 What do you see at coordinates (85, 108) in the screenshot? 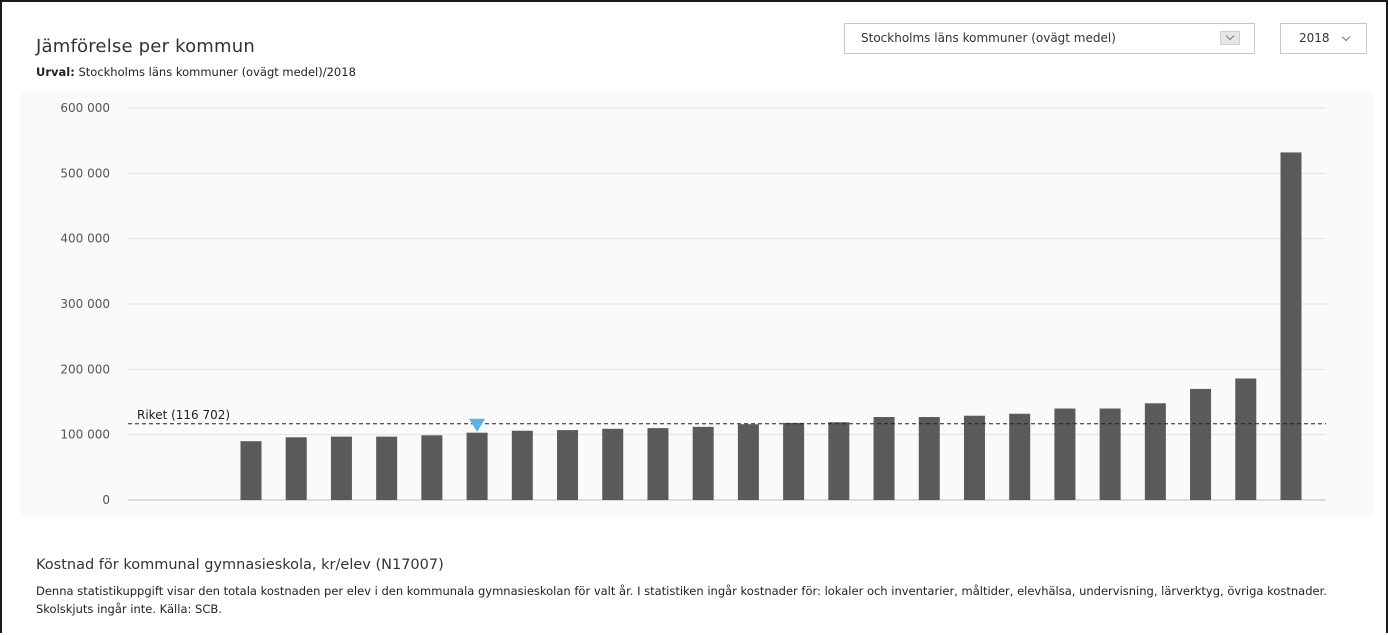
I see `y-tick-label: 600 000` at bounding box center [85, 108].